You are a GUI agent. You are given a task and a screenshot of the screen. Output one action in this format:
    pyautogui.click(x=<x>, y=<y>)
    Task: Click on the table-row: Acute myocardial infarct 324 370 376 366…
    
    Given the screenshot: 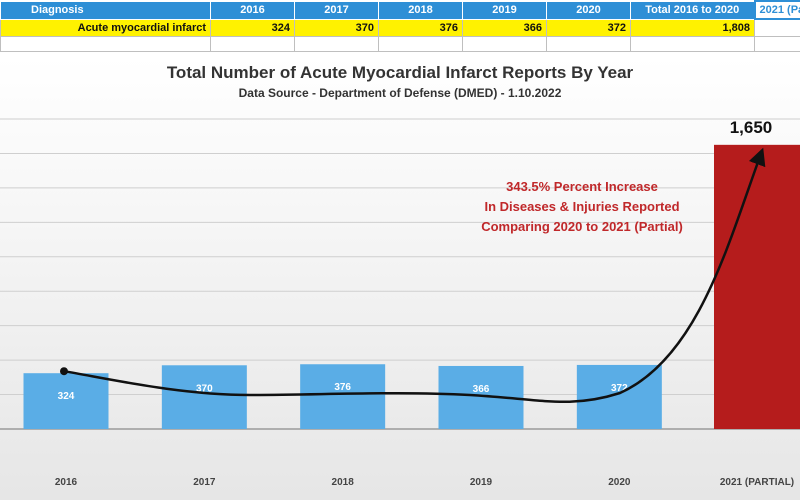 What is the action you would take?
    pyautogui.click(x=400, y=27)
    